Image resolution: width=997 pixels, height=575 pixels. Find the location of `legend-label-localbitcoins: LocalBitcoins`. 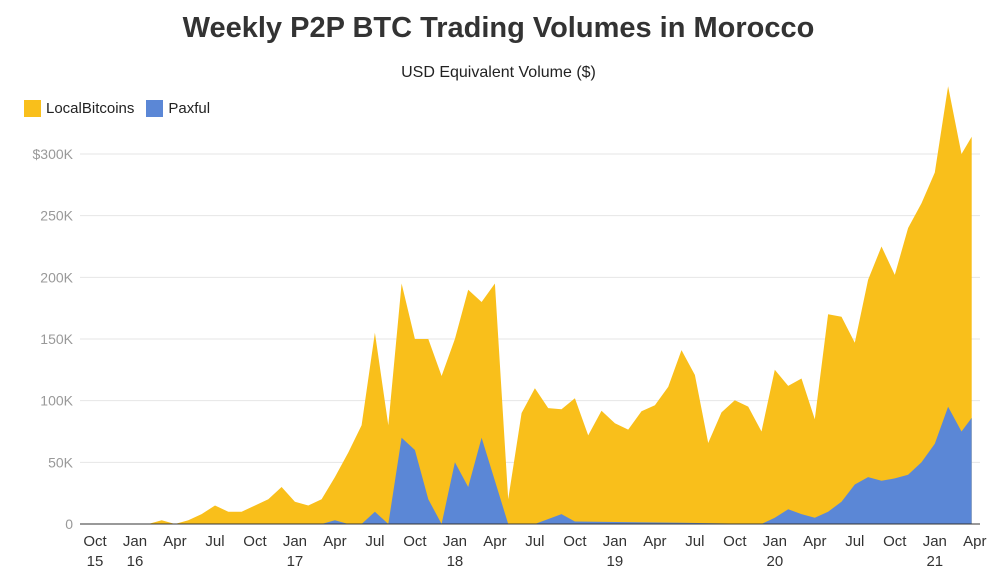

legend-label-localbitcoins: LocalBitcoins is located at coordinates (90, 108).